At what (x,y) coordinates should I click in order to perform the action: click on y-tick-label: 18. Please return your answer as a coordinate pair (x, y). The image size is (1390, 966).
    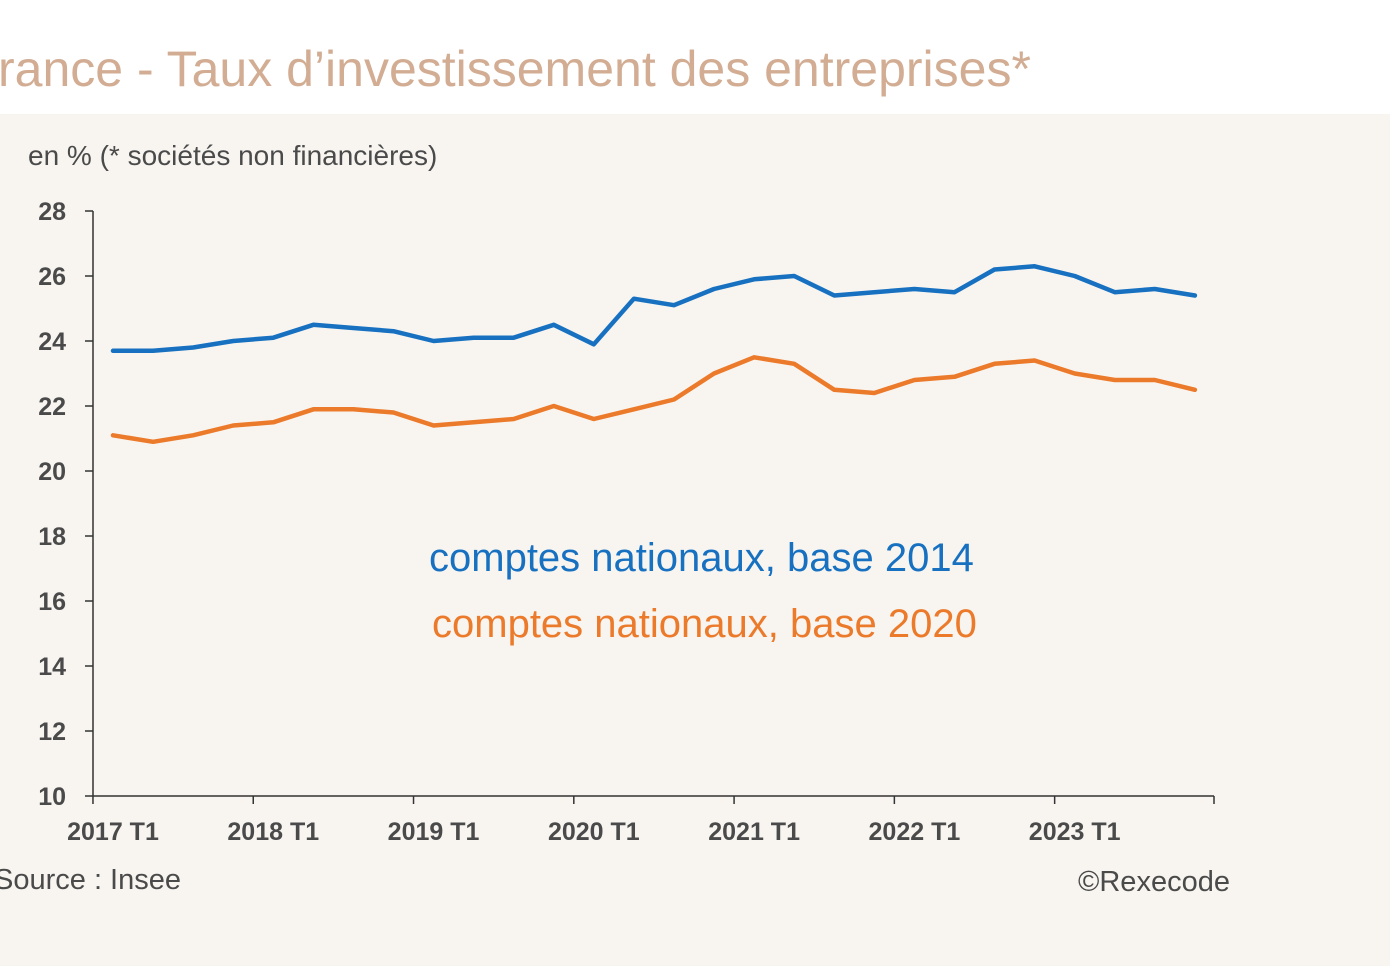
    Looking at the image, I should click on (52, 537).